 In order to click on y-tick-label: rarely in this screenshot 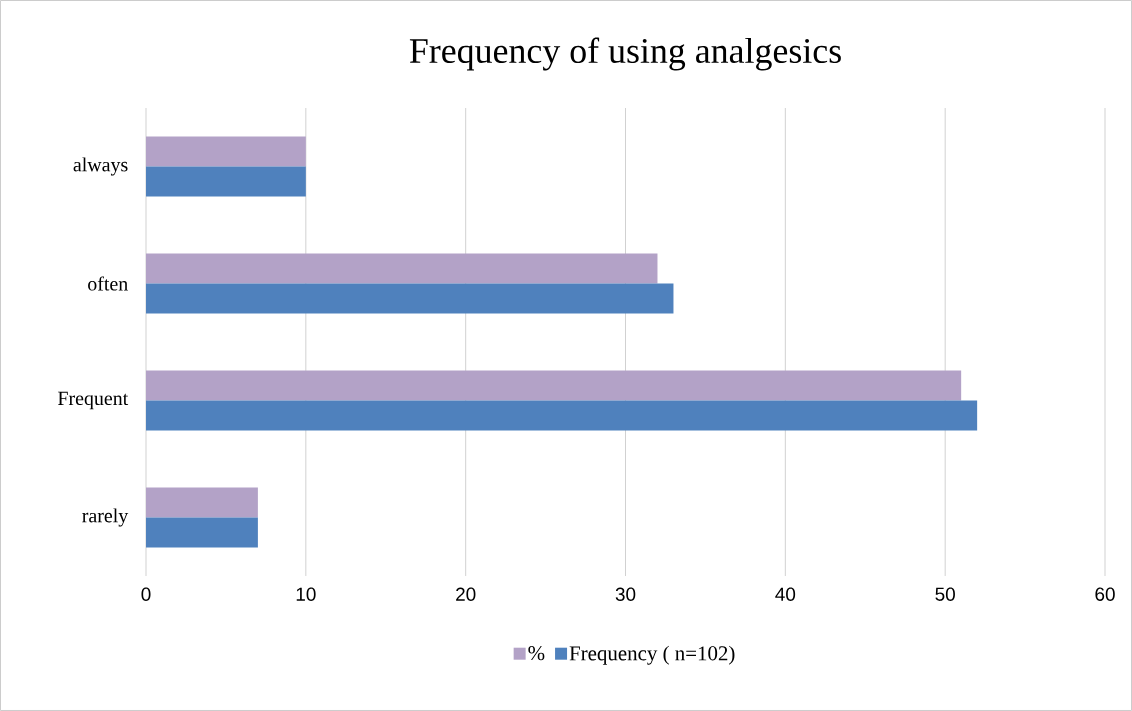, I will do `click(105, 517)`.